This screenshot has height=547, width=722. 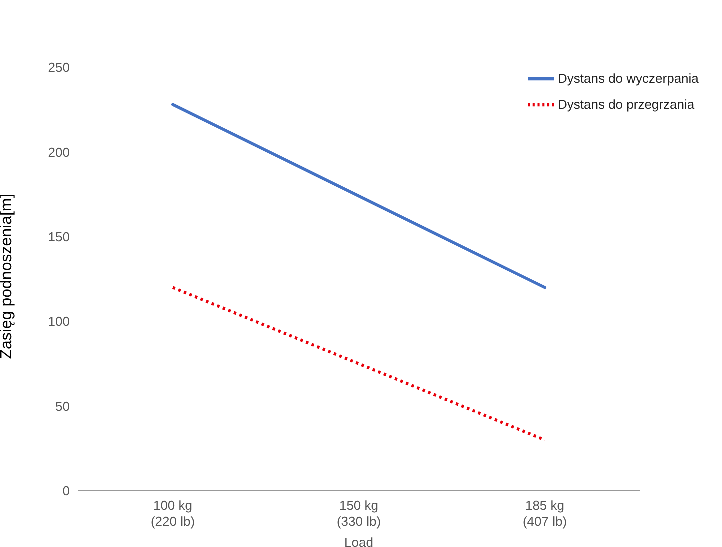 I want to click on y-tick-label: 50, so click(x=63, y=406).